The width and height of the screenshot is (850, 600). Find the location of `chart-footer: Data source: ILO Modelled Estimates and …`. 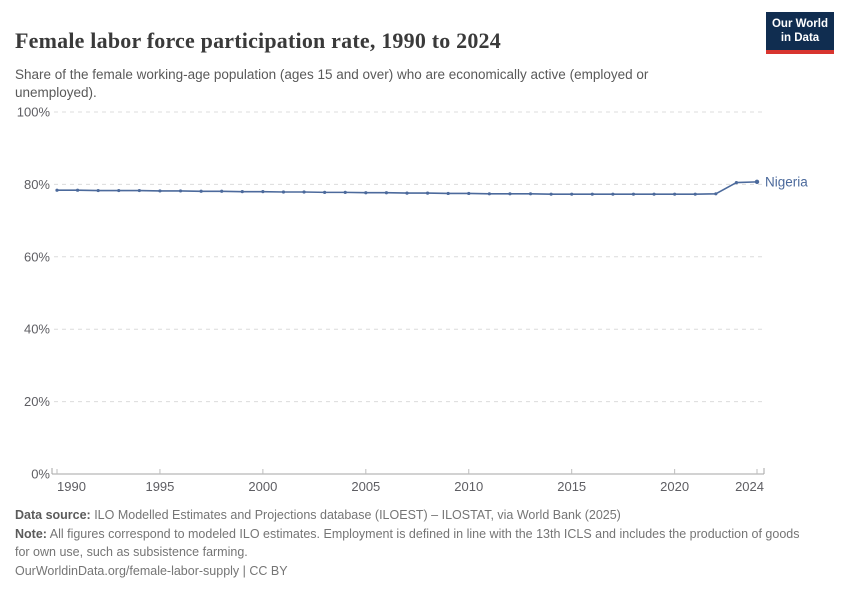

chart-footer: Data source: ILO Modelled Estimates and … is located at coordinates (411, 543).